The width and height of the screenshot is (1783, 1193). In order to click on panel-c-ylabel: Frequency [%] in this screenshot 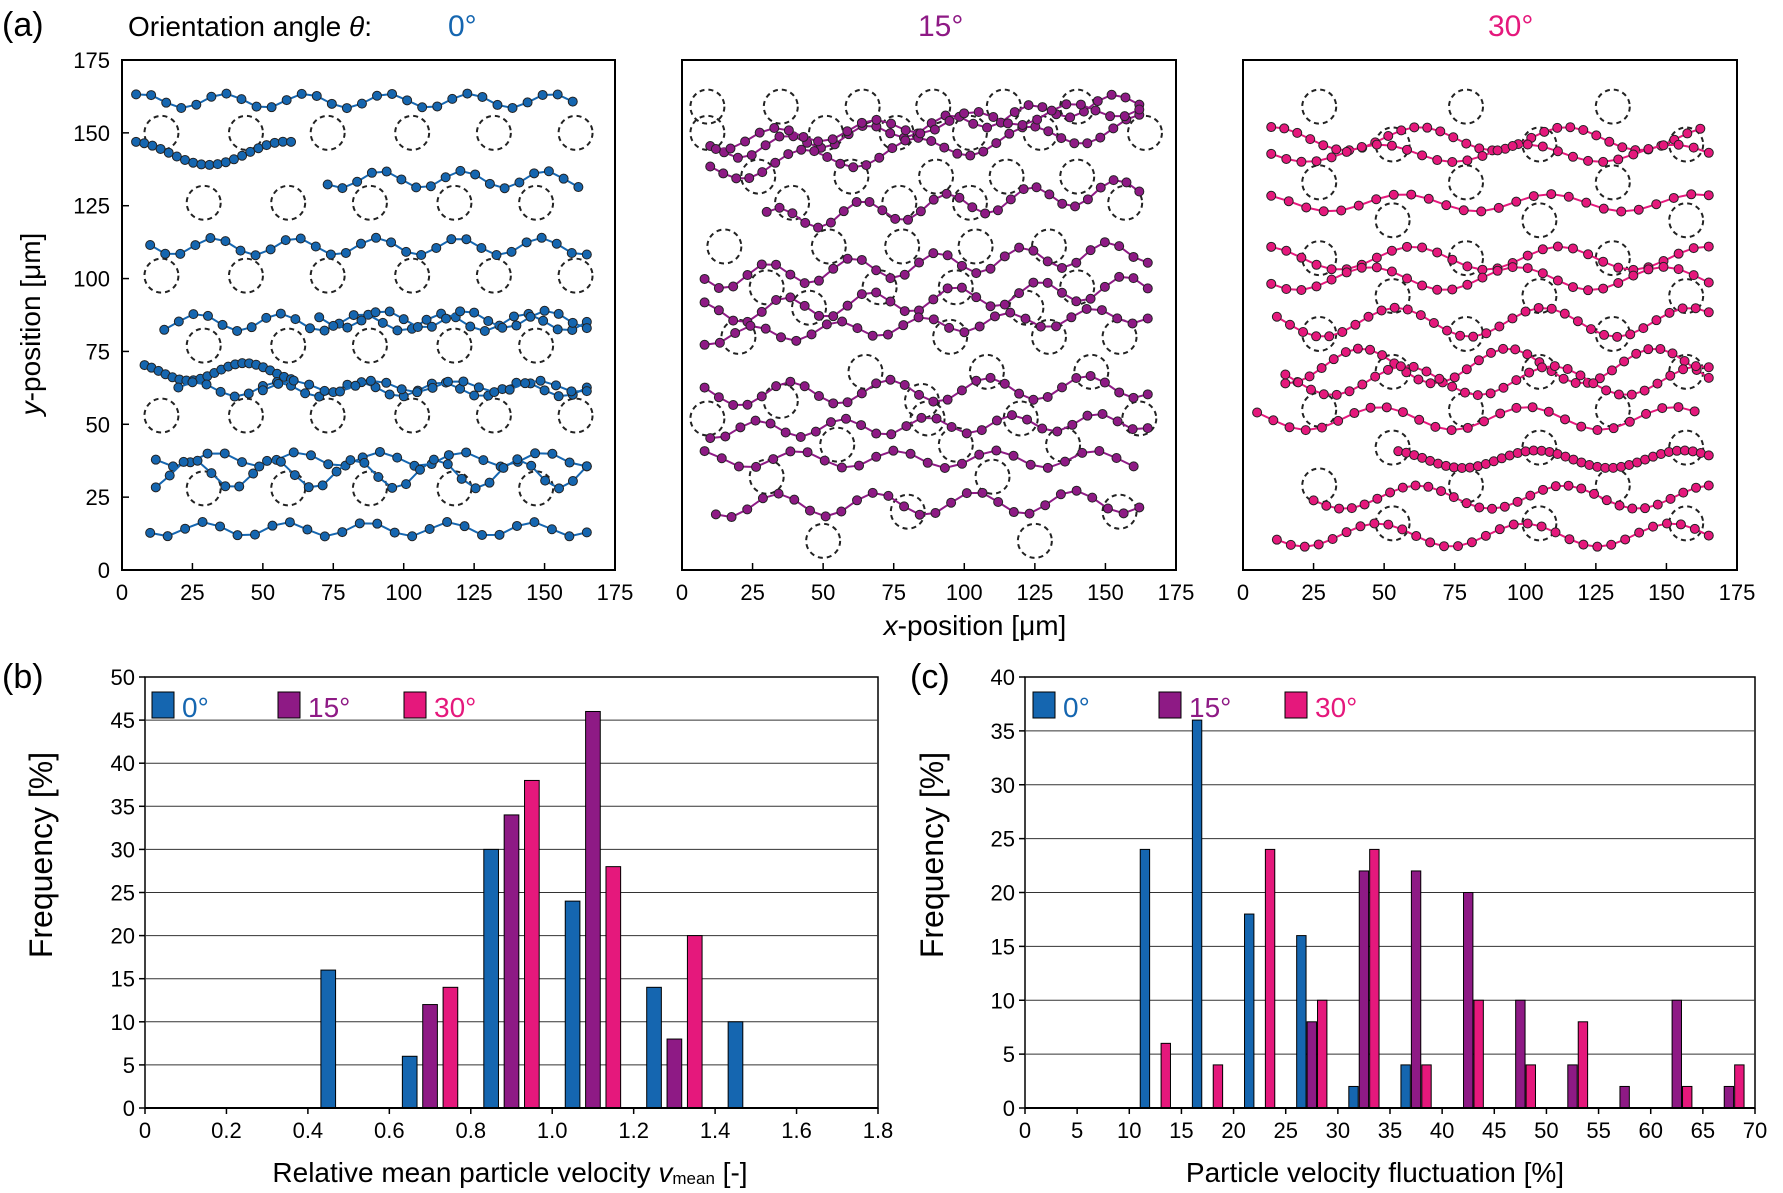, I will do `click(932, 855)`.